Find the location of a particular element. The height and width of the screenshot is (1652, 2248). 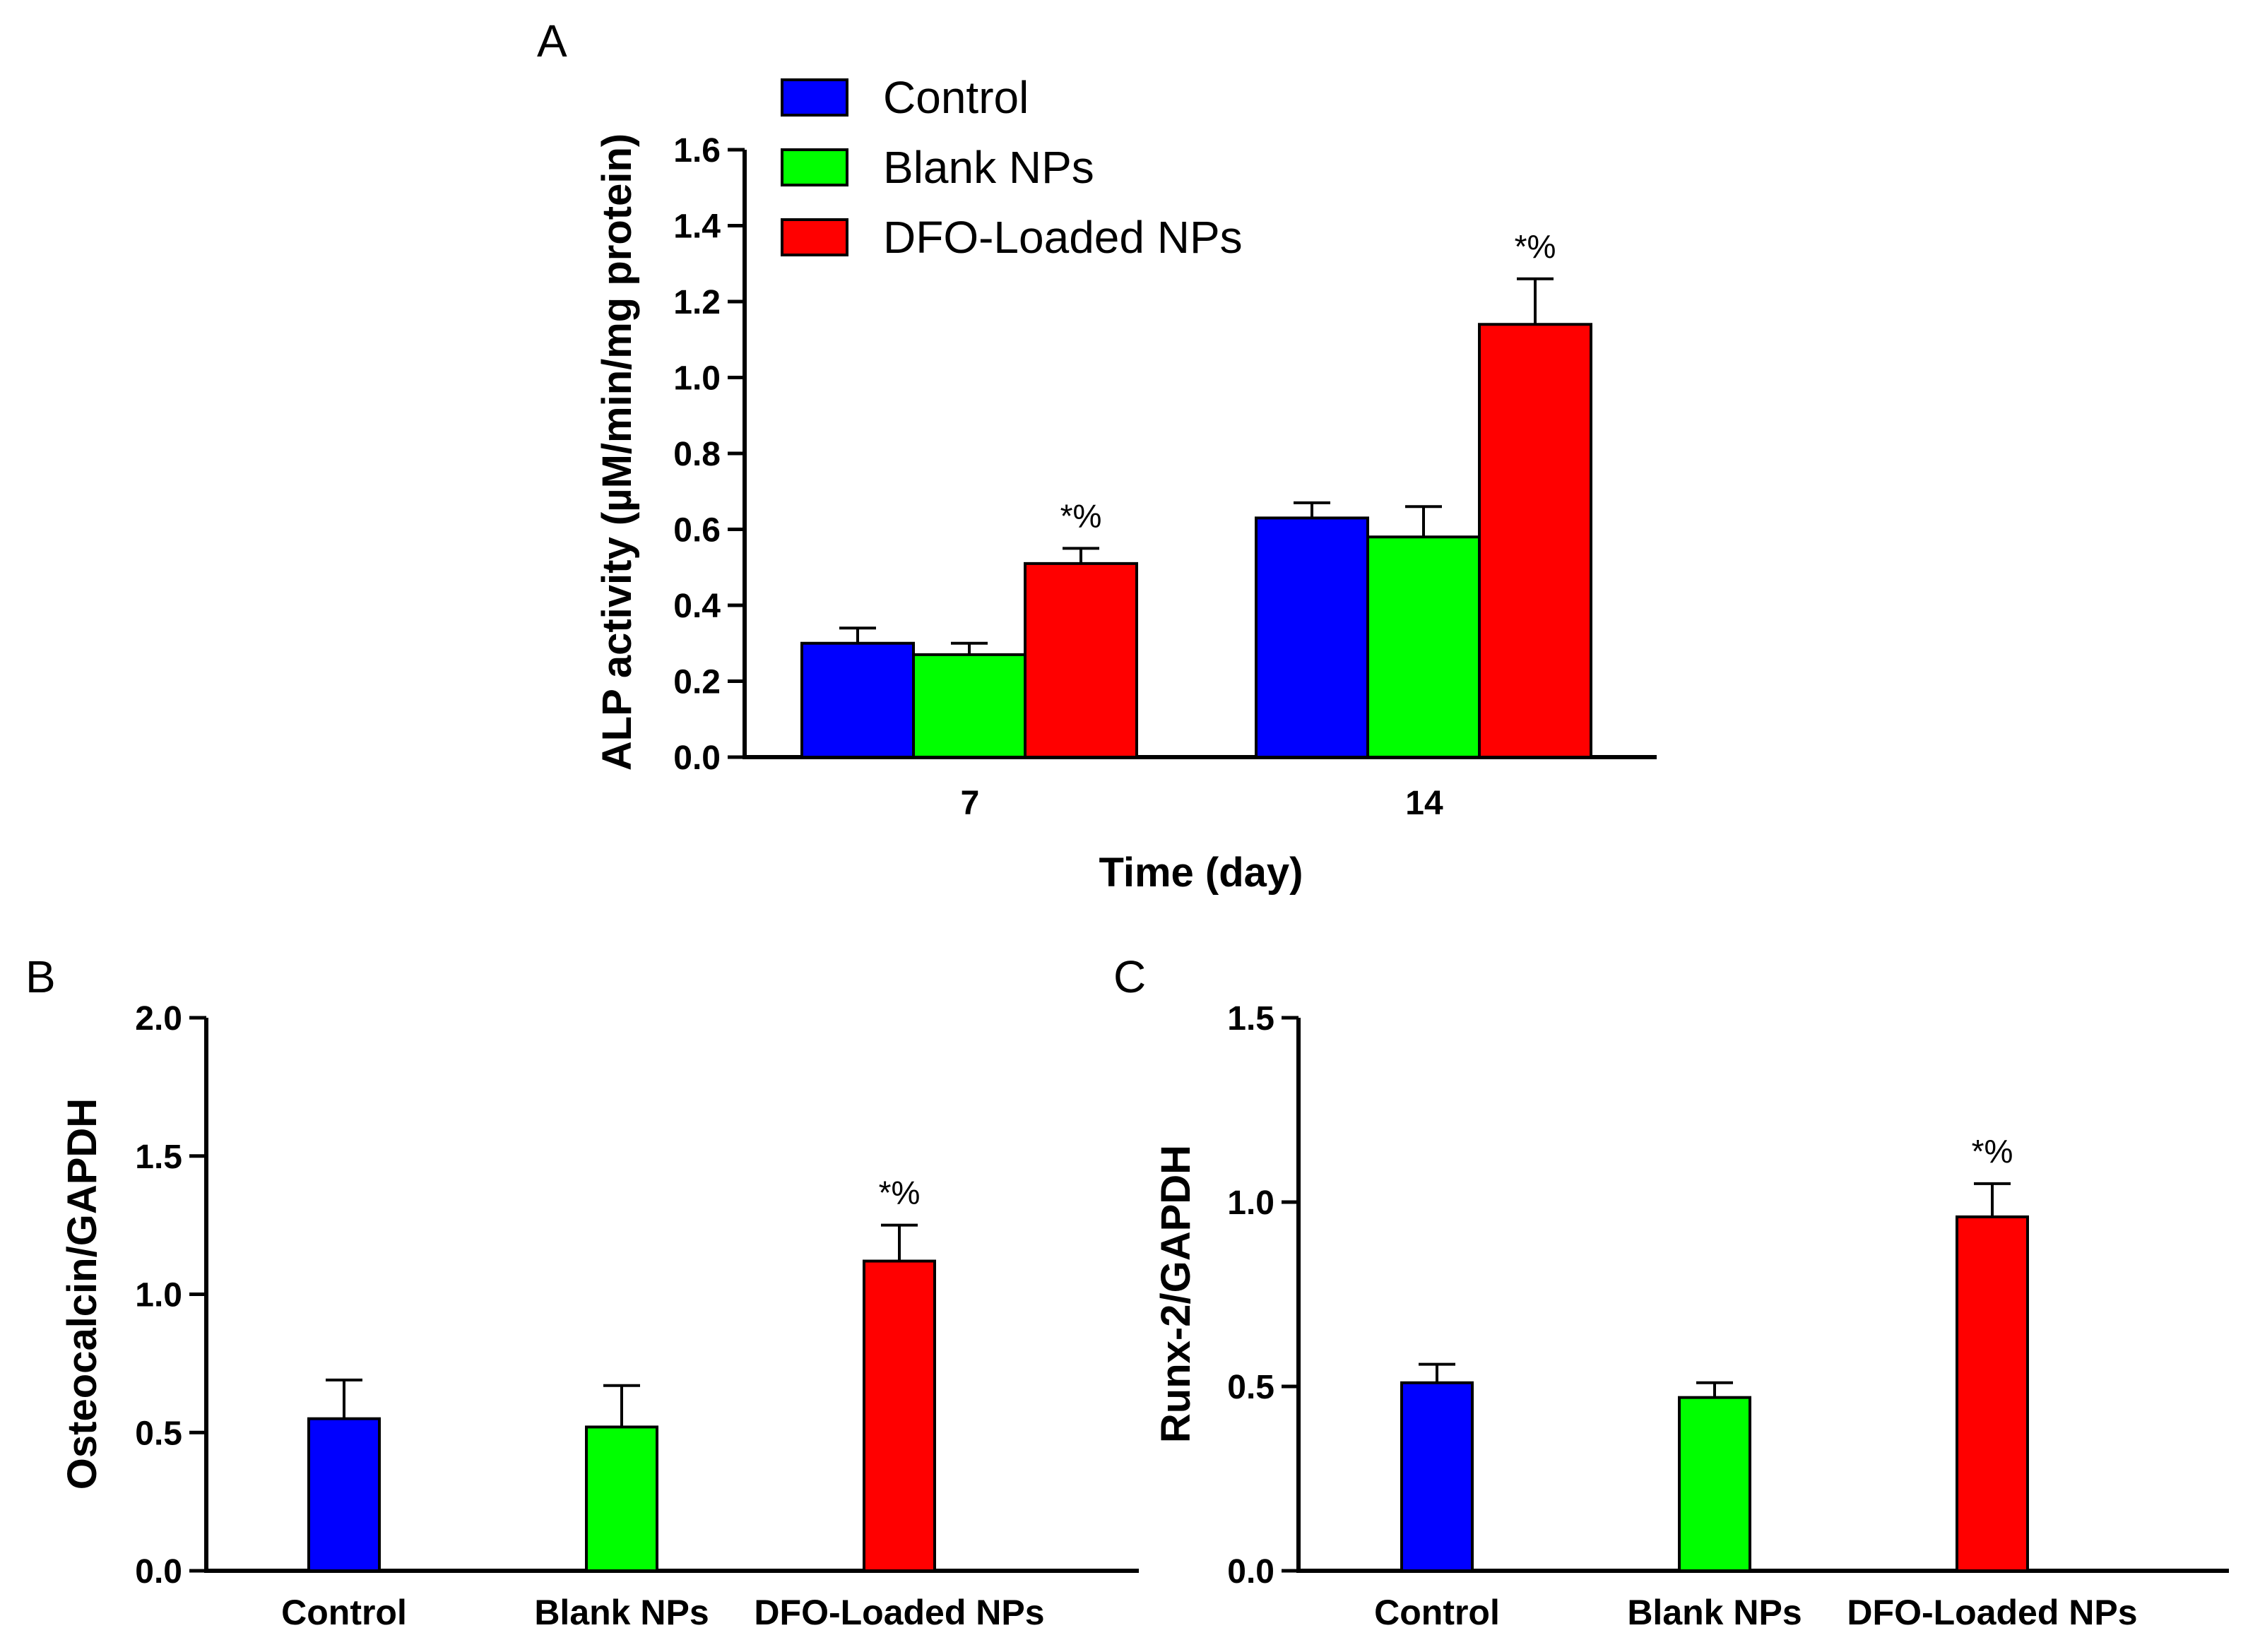

bar-c-blank-nps is located at coordinates (1714, 1485).